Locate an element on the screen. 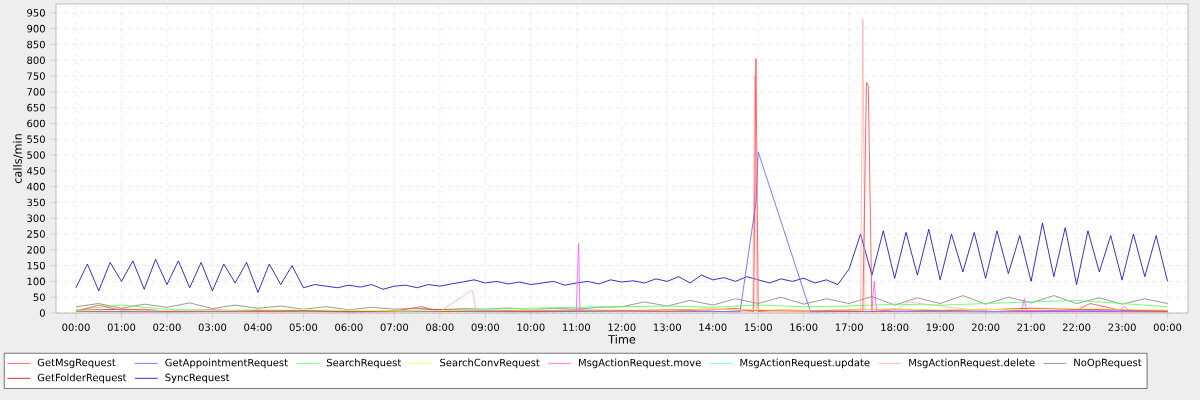 This screenshot has height=400, width=1200. legend-label: MsgActionRequest.move is located at coordinates (640, 363).